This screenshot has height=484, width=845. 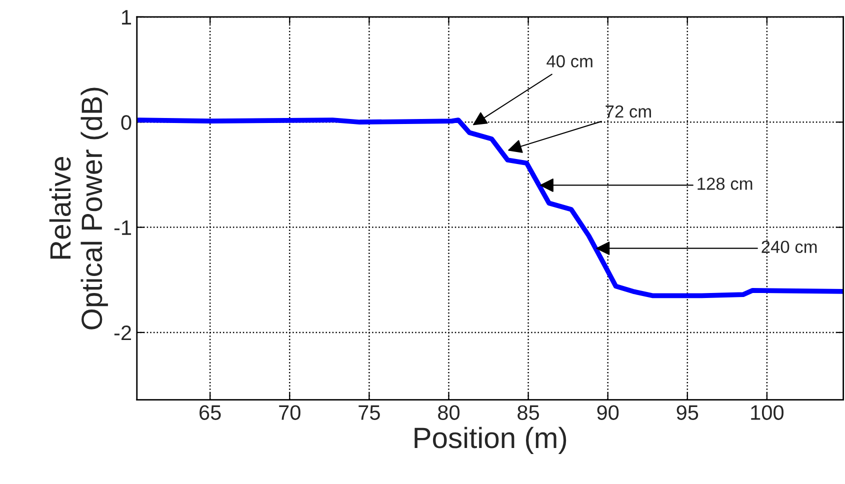 What do you see at coordinates (449, 412) in the screenshot?
I see `x-tick-label: 80` at bounding box center [449, 412].